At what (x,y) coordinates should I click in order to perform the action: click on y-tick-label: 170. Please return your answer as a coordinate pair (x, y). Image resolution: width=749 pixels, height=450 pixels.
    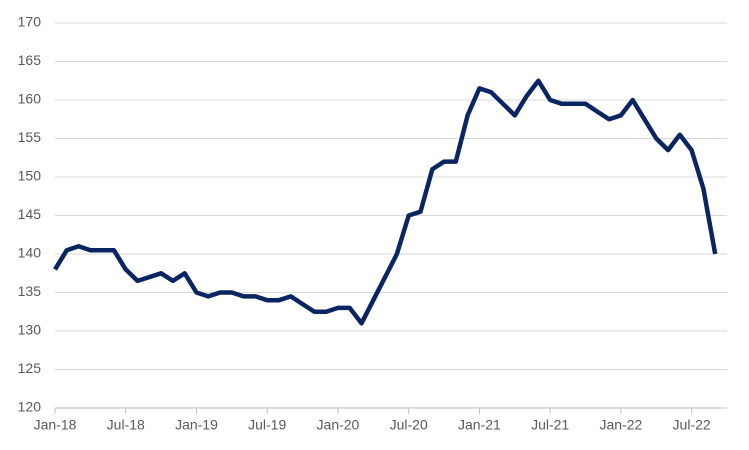
    Looking at the image, I should click on (30, 22).